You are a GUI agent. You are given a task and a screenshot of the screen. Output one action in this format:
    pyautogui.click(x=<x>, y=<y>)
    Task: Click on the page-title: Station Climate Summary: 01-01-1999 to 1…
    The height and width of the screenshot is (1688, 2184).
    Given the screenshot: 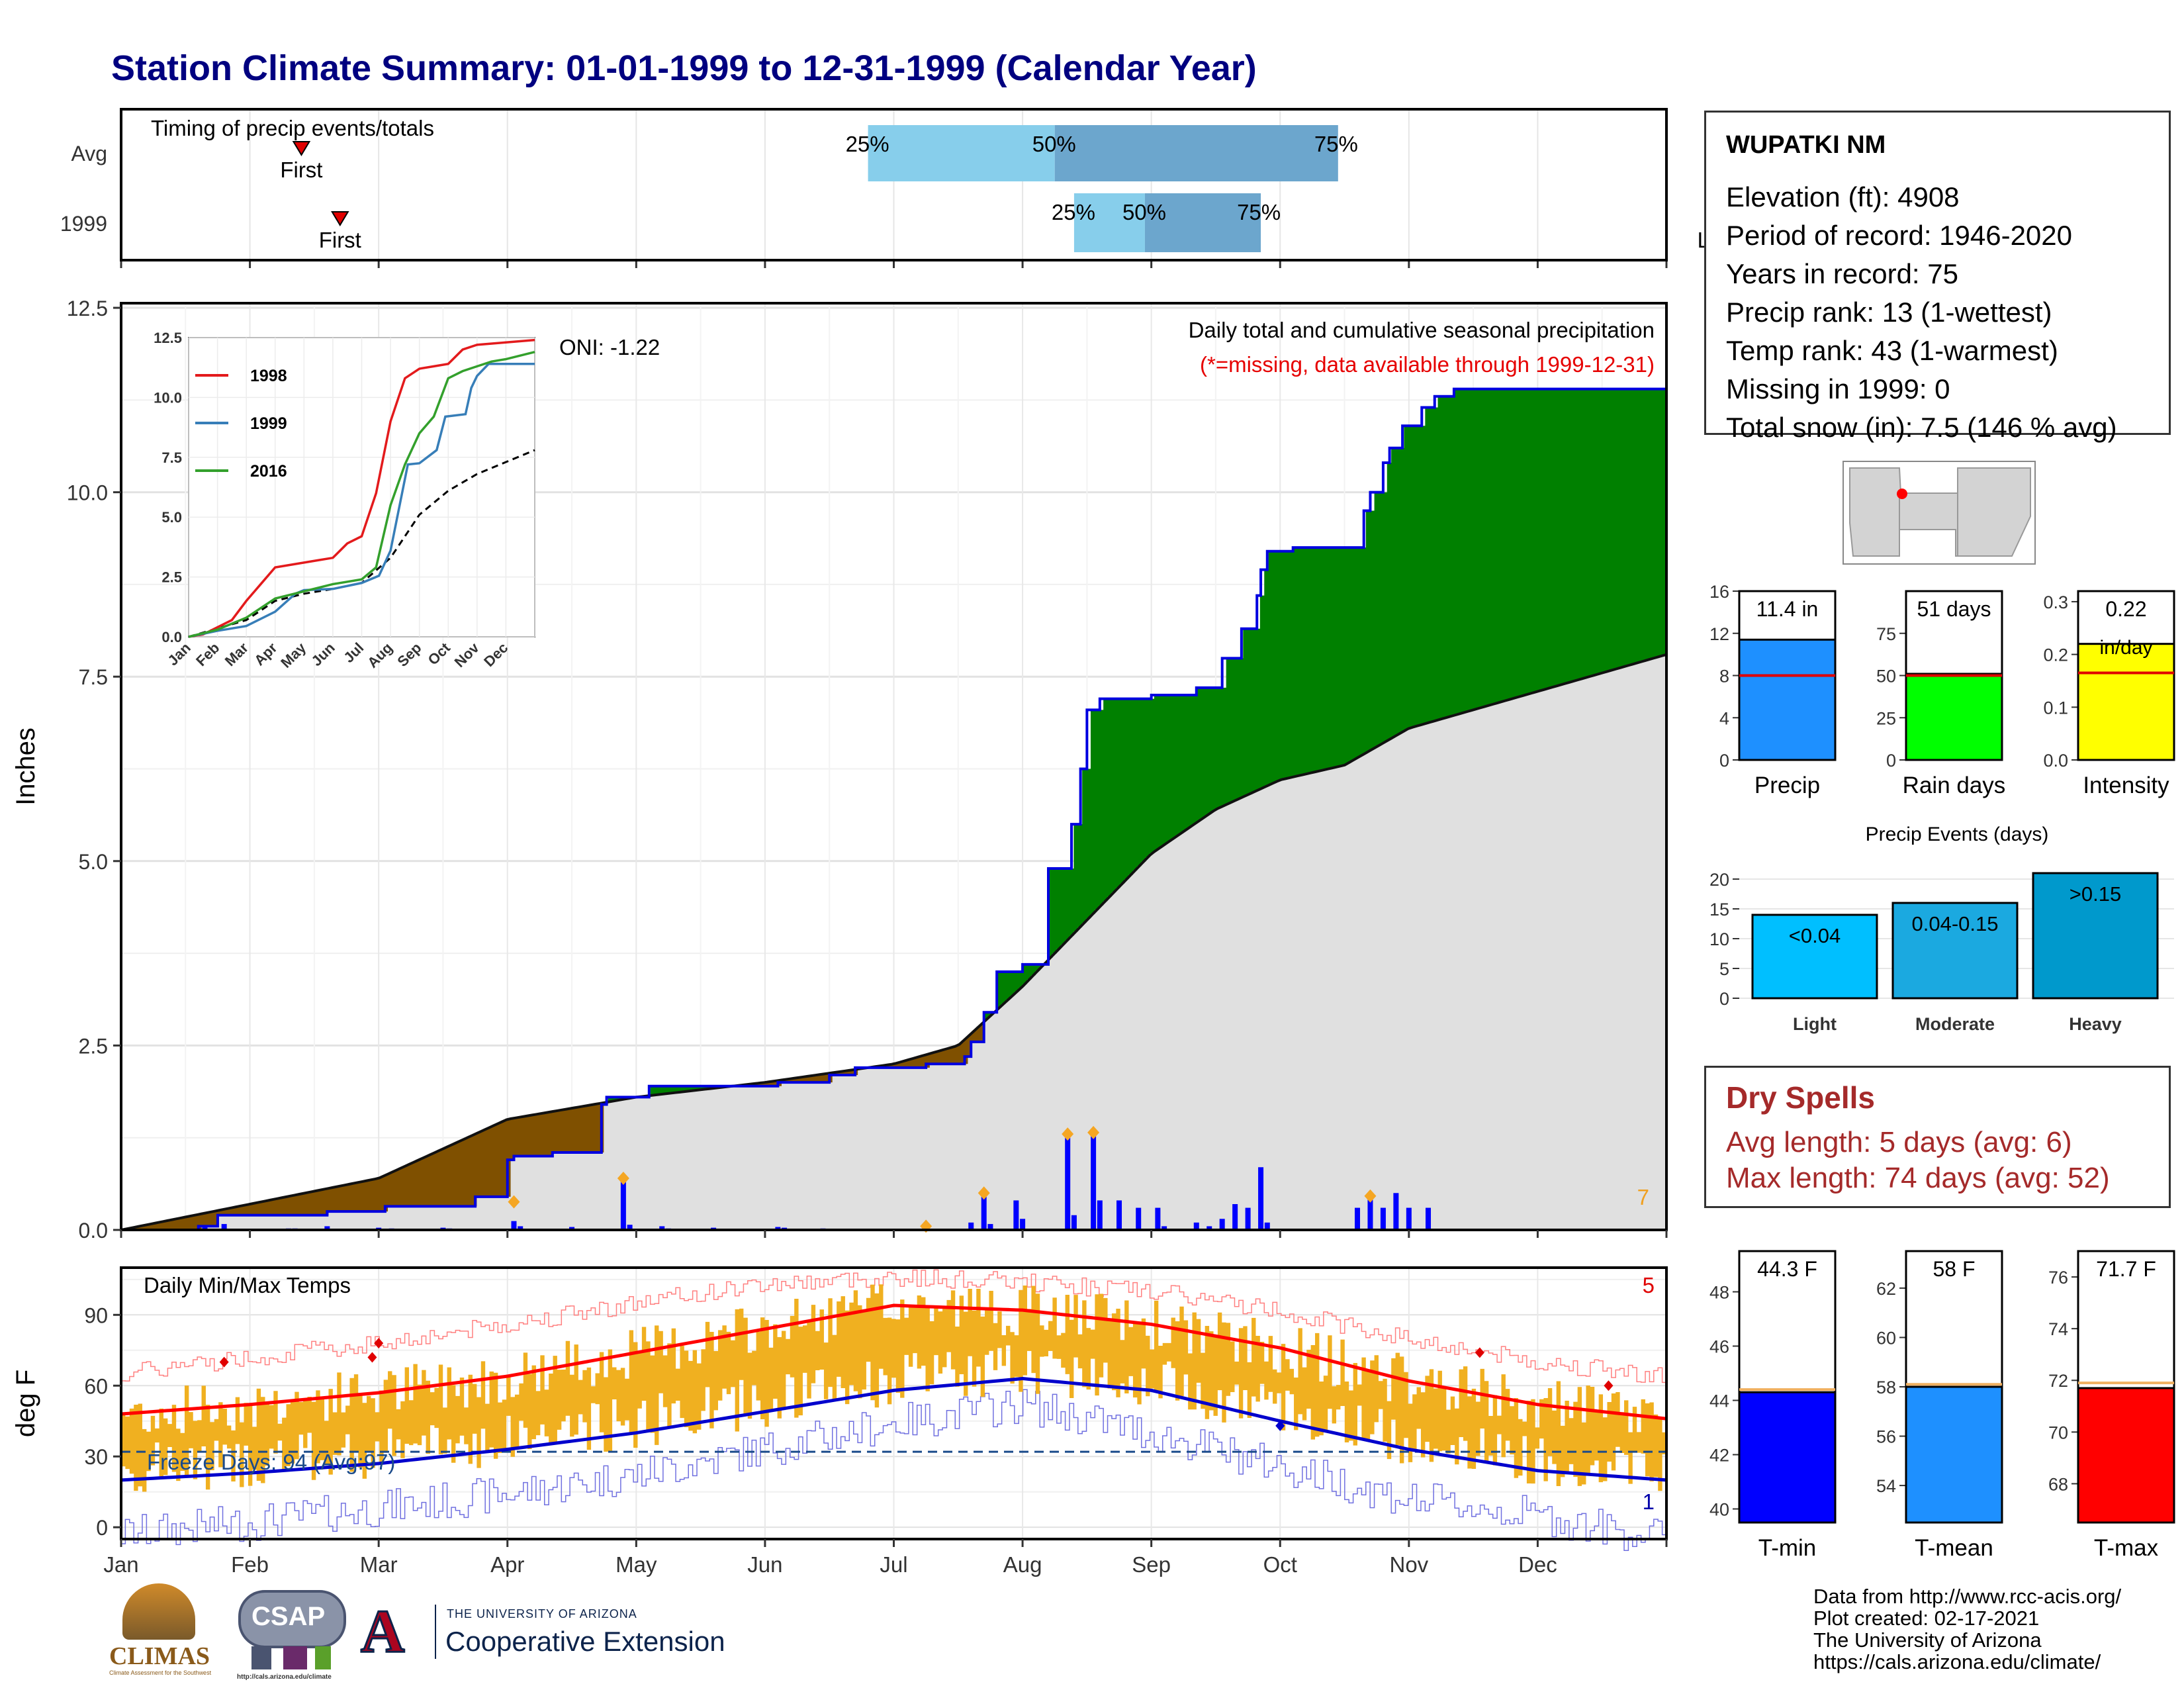 What is the action you would take?
    pyautogui.click(x=684, y=68)
    